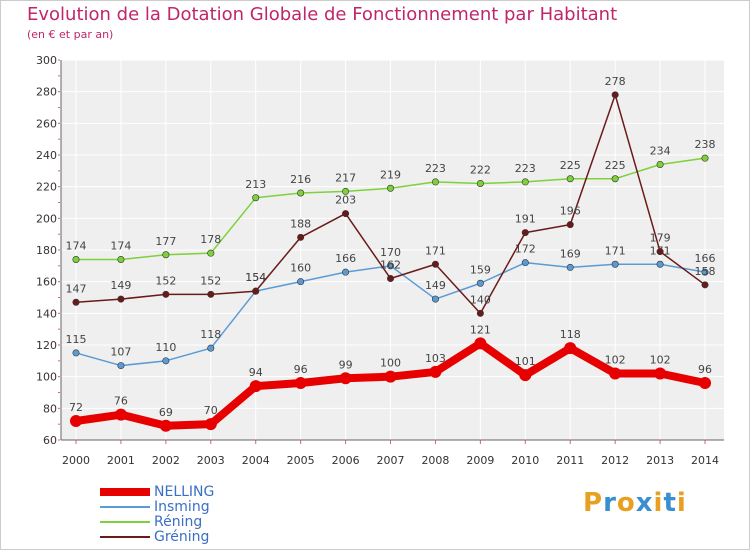  Describe the element at coordinates (670, 503) in the screenshot. I see `brand-letter: t` at that location.